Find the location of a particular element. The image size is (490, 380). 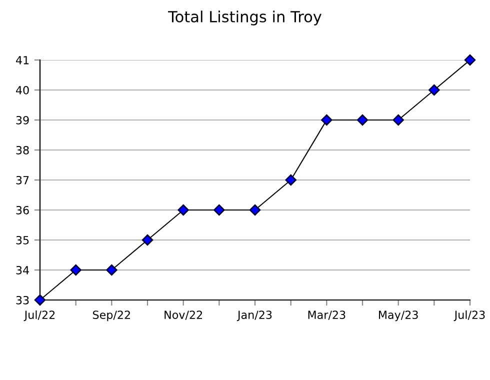

y-tick-label: 33 is located at coordinates (22, 300).